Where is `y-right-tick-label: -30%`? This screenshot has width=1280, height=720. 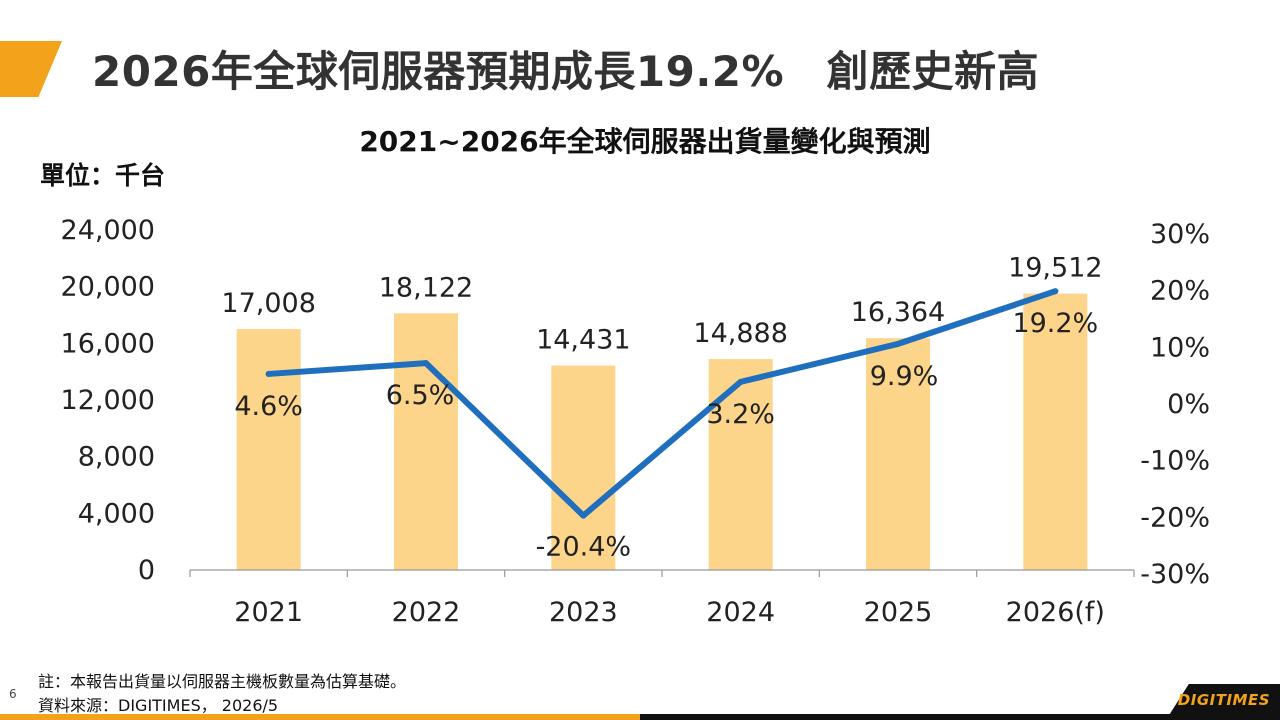 y-right-tick-label: -30% is located at coordinates (1175, 574).